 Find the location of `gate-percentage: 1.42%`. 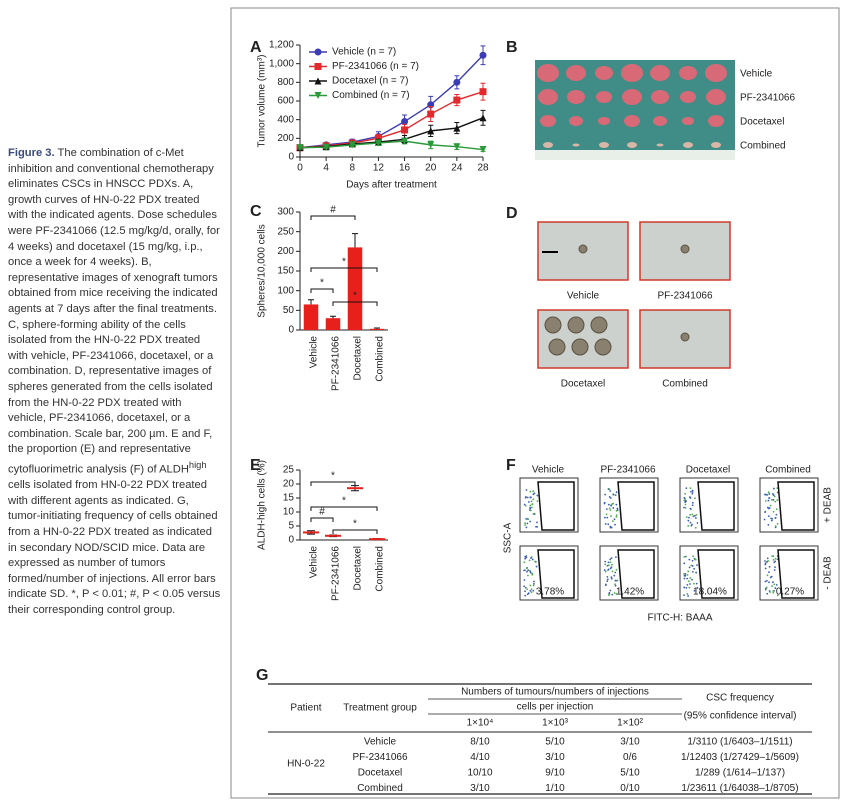

gate-percentage: 1.42% is located at coordinates (630, 592).